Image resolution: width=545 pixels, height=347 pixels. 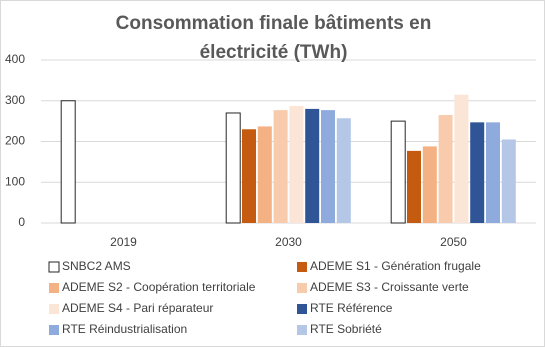 What do you see at coordinates (395, 266) in the screenshot?
I see `legend-label: ADEME S1 - Génération frugale` at bounding box center [395, 266].